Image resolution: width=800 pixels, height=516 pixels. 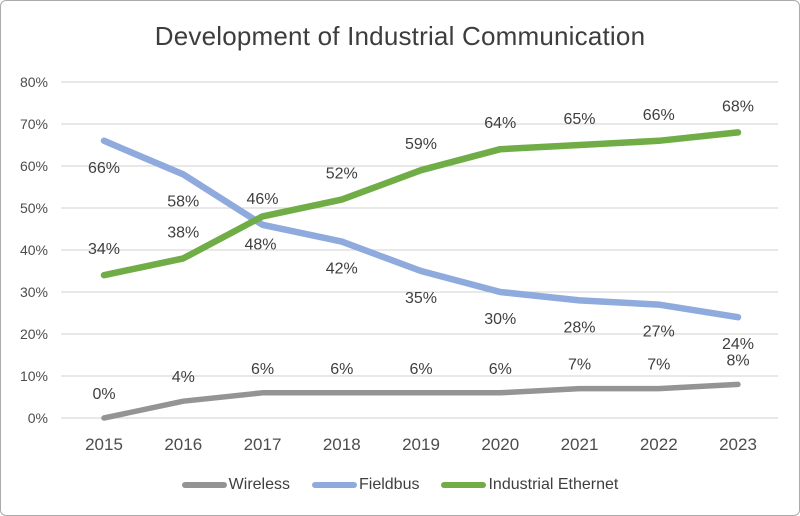 I want to click on series-line-wireless, so click(x=421, y=401).